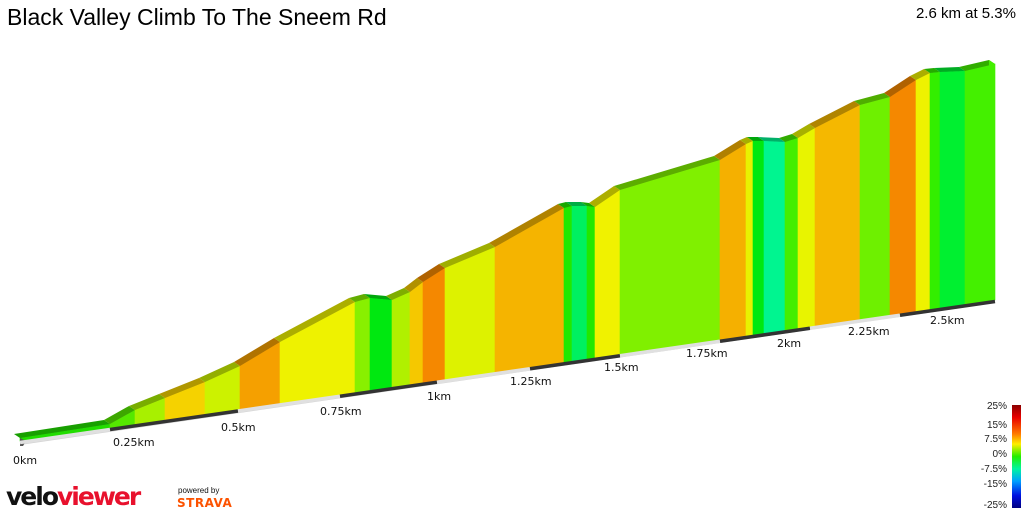  What do you see at coordinates (25, 460) in the screenshot?
I see `distance-tick-label: 0km` at bounding box center [25, 460].